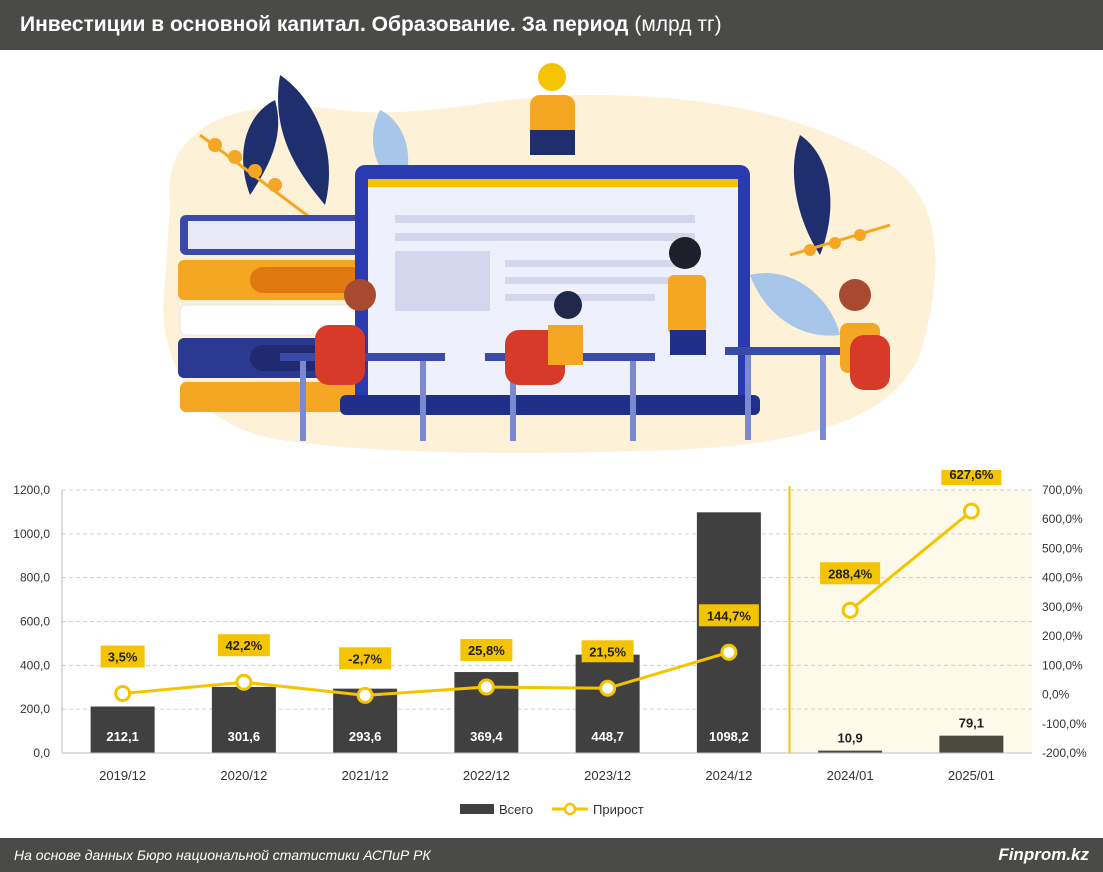 The width and height of the screenshot is (1103, 872). Describe the element at coordinates (850, 775) in the screenshot. I see `x-axis-category-label: 2024/01` at that location.